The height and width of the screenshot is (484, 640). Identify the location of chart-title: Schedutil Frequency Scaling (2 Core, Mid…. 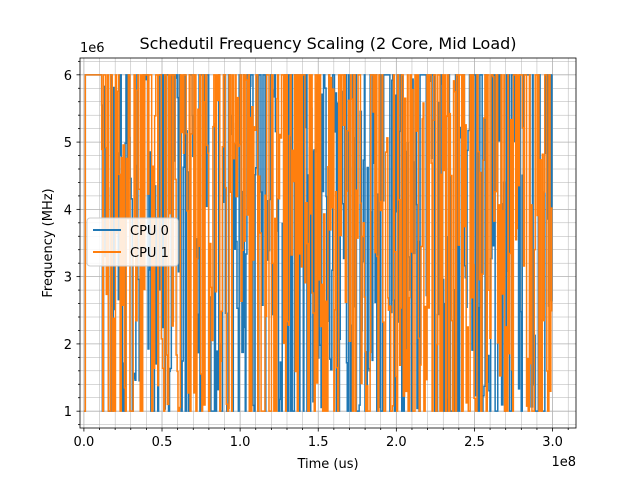
(327, 43).